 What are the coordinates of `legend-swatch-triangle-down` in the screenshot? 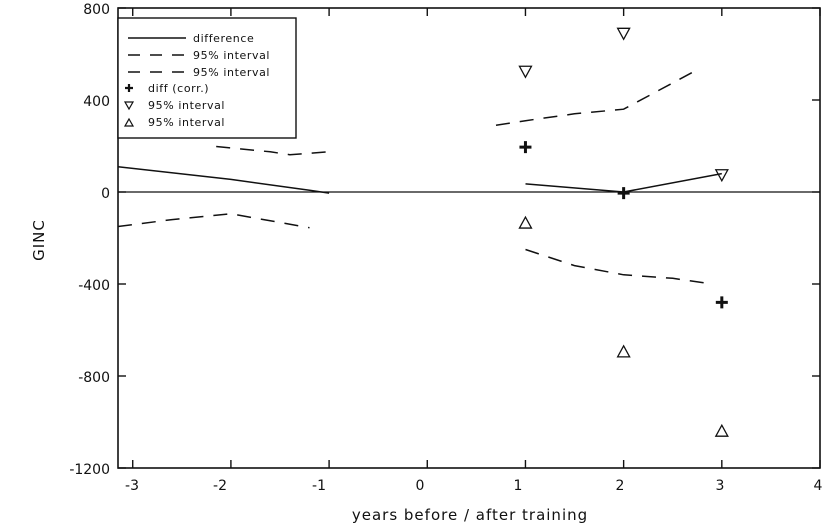 It's located at (129, 106).